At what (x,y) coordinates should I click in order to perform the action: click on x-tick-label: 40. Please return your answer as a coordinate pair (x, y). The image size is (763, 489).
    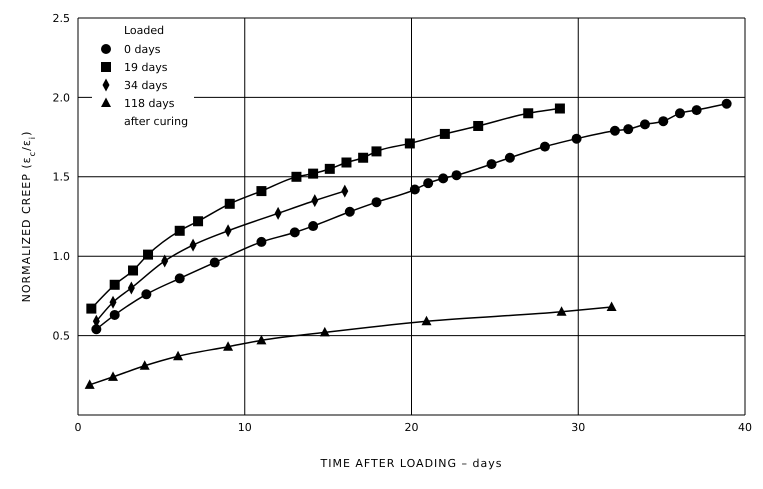
    Looking at the image, I should click on (745, 427).